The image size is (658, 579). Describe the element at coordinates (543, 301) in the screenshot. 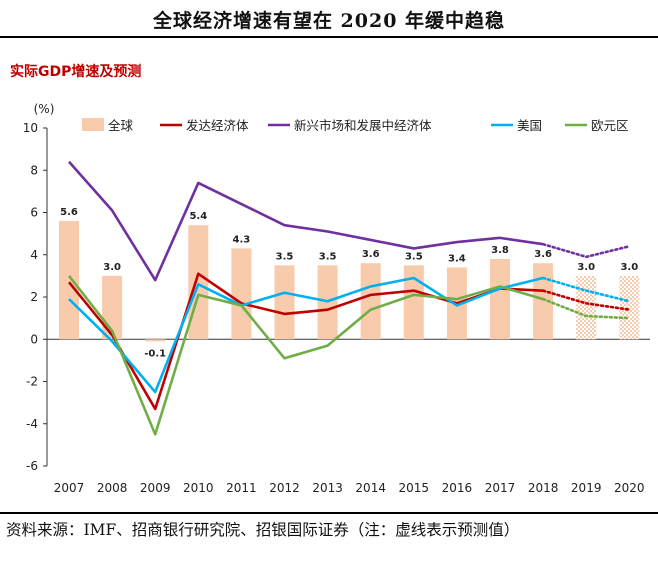

I see `bar-global-2018` at that location.